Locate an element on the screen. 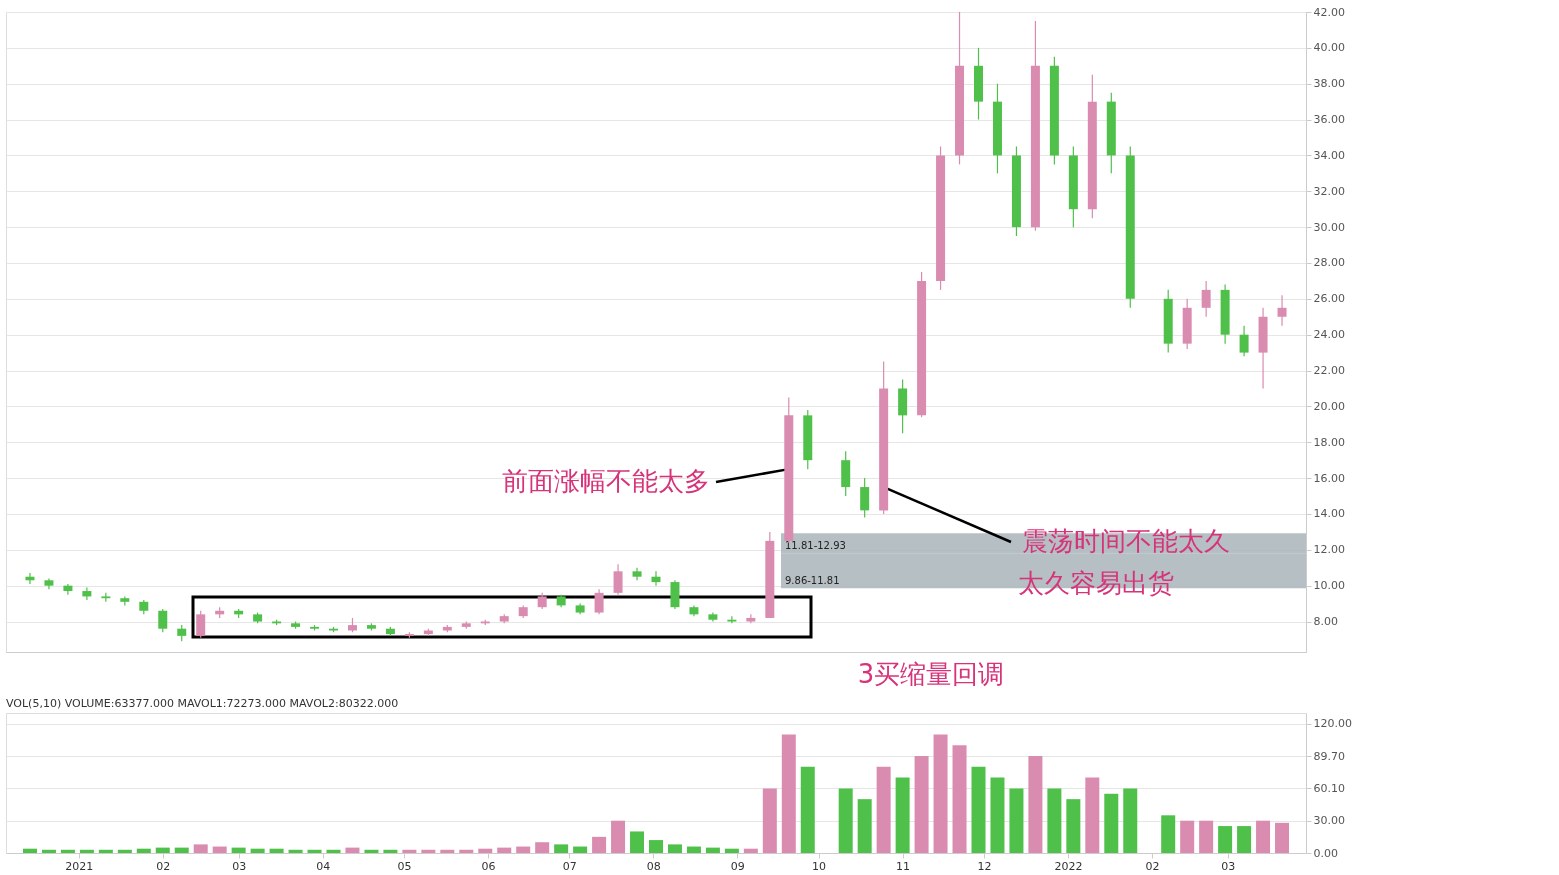  x-tick-label: 08 is located at coordinates (653, 866).